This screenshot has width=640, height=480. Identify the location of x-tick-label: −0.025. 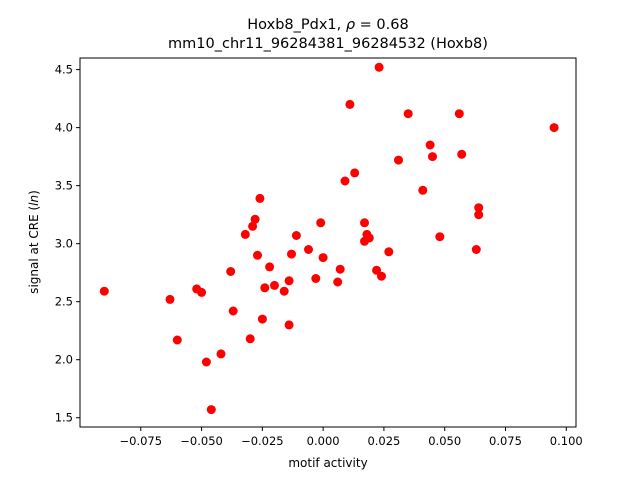
(262, 441).